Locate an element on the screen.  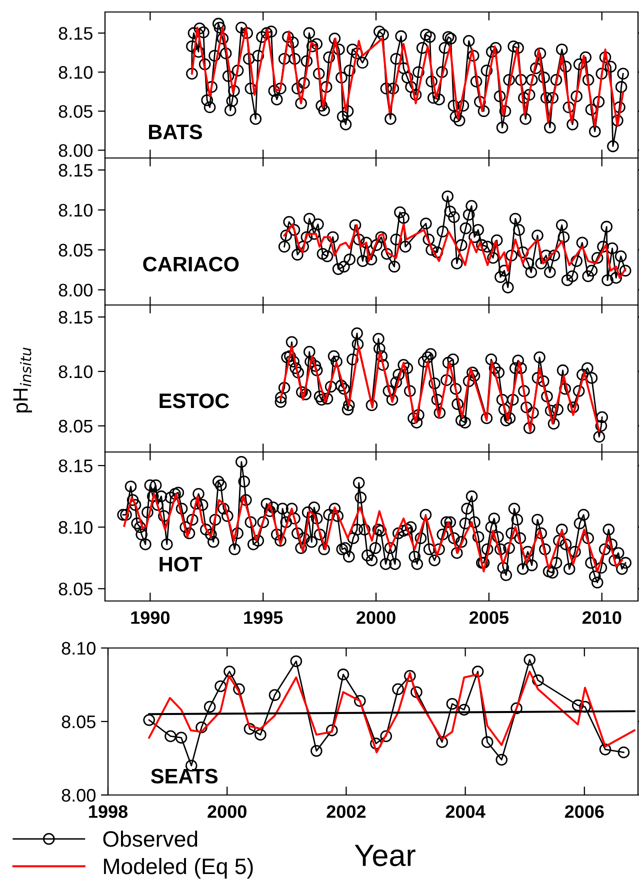
x-axis-title: Year is located at coordinates (385, 855).